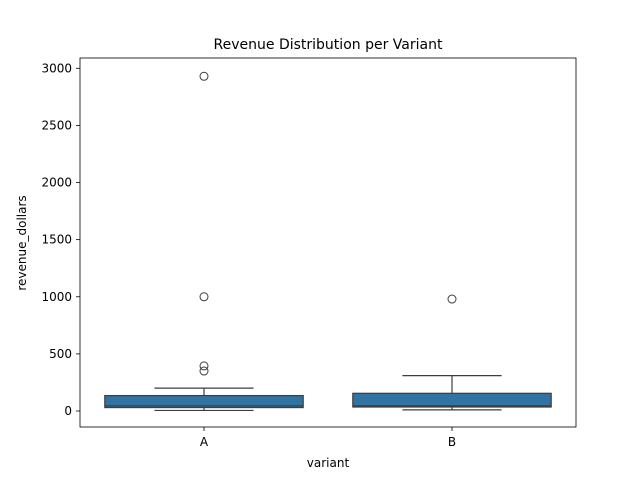  Describe the element at coordinates (328, 45) in the screenshot. I see `chart-title: Revenue Distribution per Variant` at that location.